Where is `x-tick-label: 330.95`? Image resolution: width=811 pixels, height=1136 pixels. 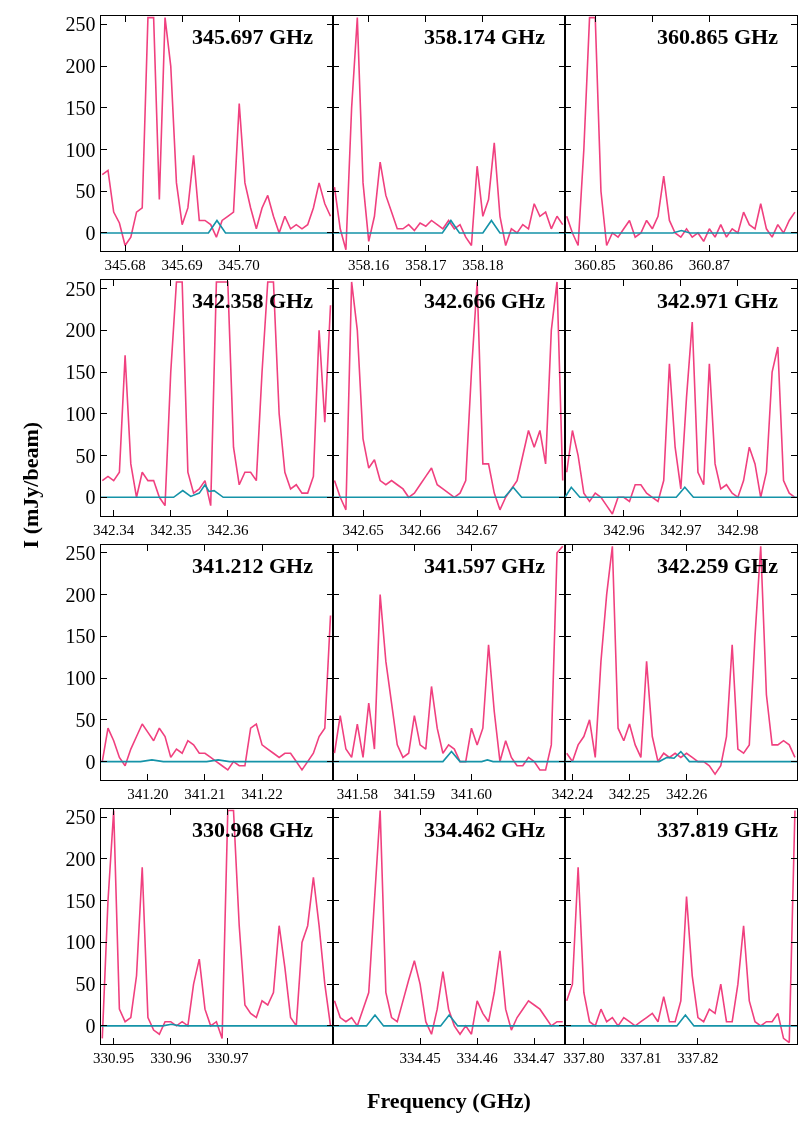
x-tick-label: 330.95 is located at coordinates (114, 1058).